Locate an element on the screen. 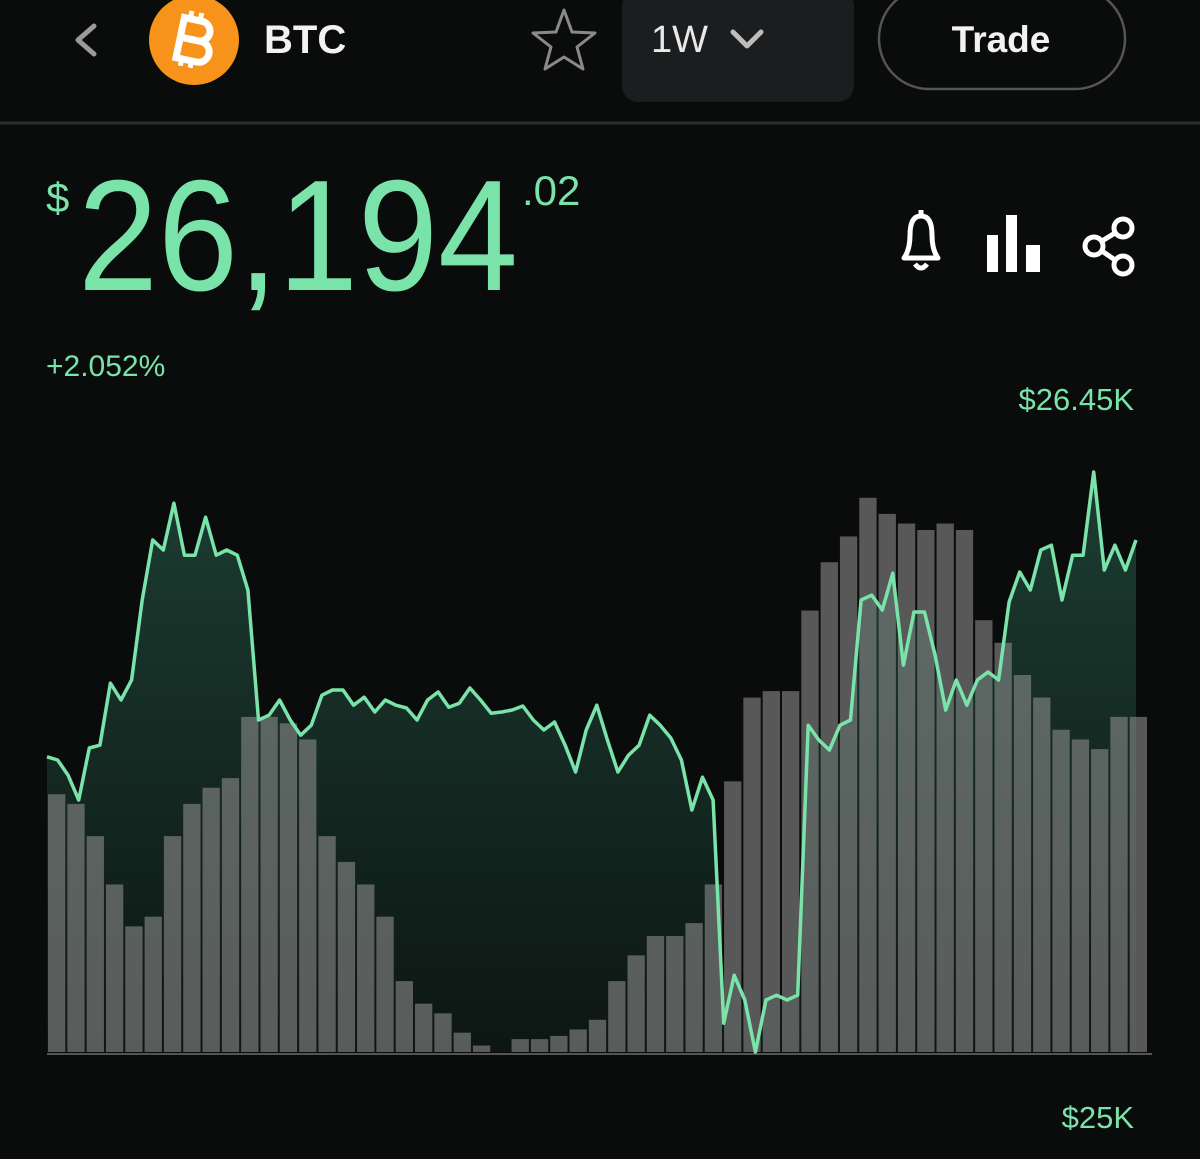 The height and width of the screenshot is (1159, 1200). chart-type-icon is located at coordinates (1013, 243).